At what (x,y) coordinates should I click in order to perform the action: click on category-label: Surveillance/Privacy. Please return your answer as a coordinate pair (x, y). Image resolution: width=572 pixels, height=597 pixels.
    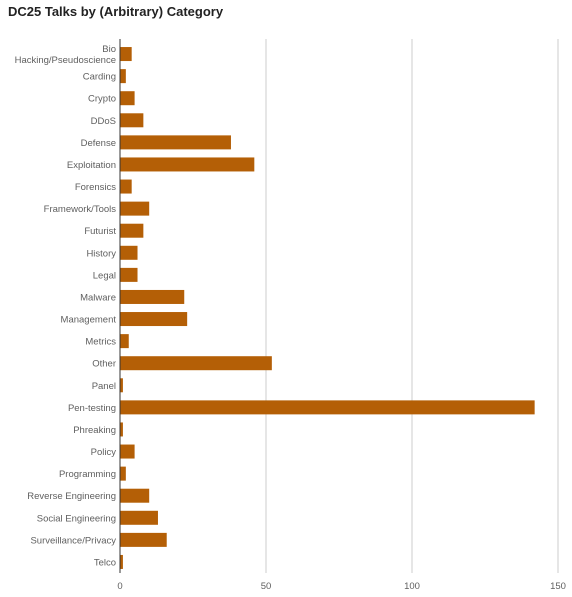
    Looking at the image, I should click on (73, 540).